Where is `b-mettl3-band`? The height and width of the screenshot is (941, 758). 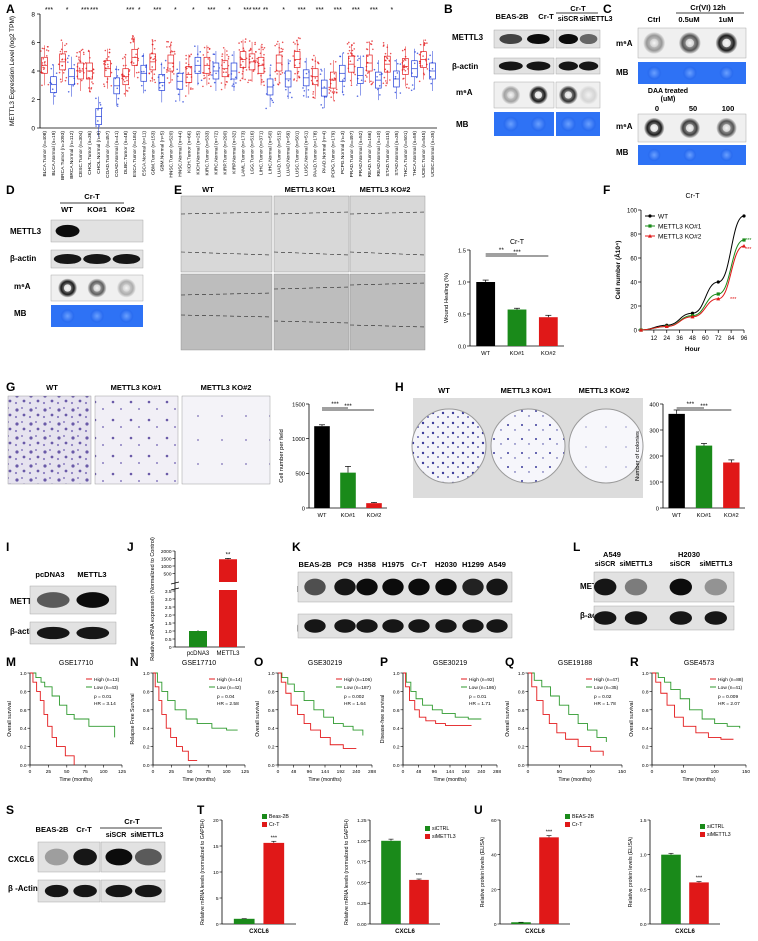 b-mettl3-band is located at coordinates (588, 39).